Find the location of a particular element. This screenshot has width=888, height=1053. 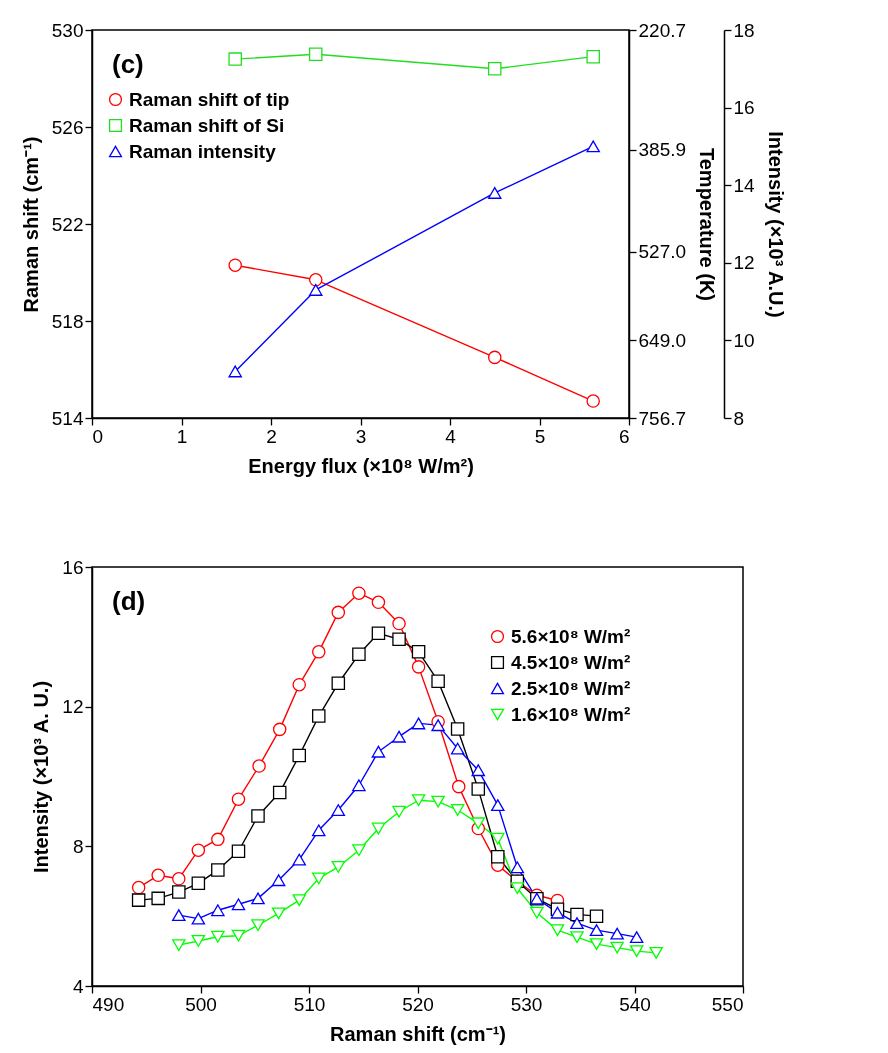

y-tick-label: 514 is located at coordinates (67, 418).